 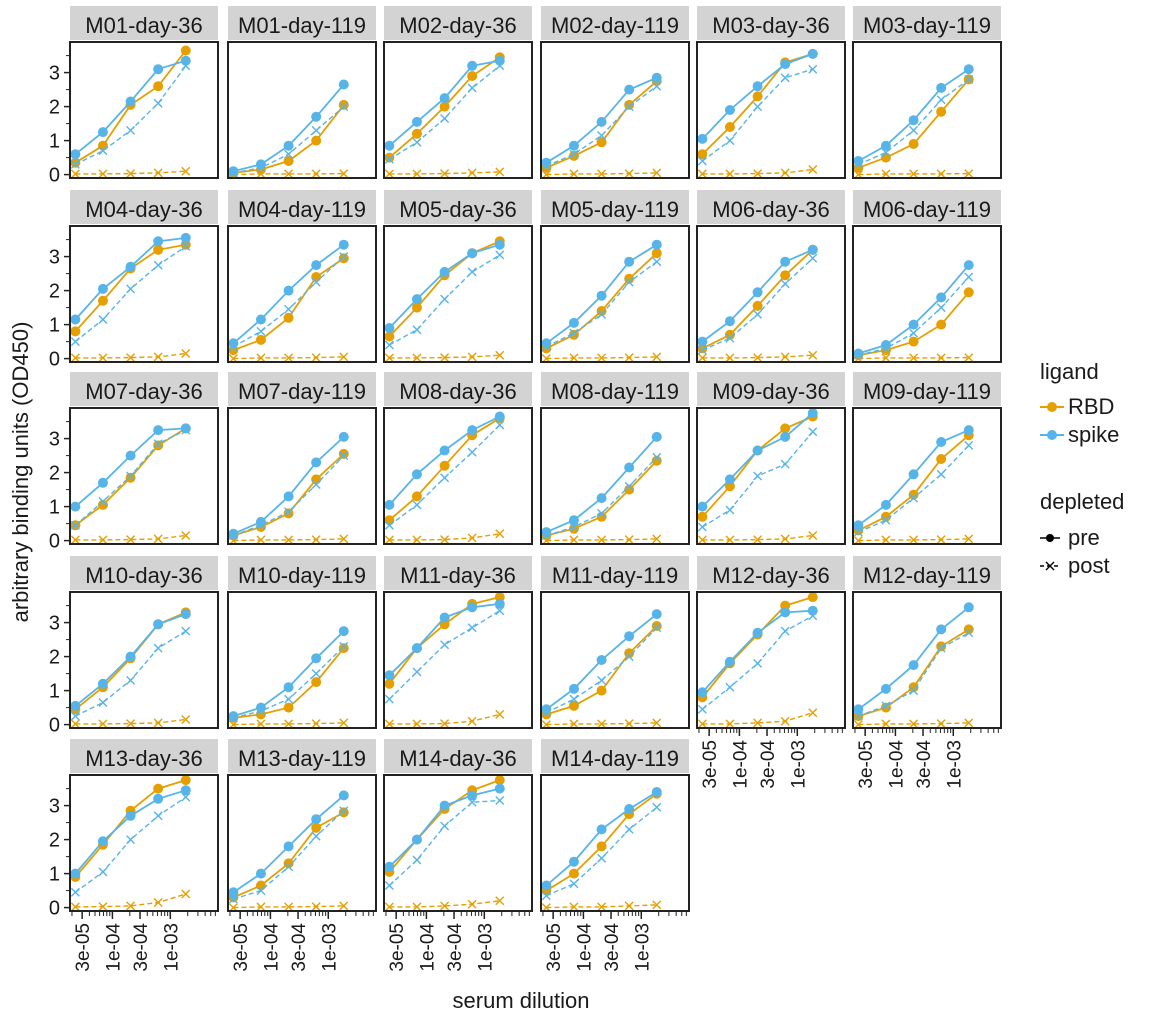 I want to click on facet-panel: M12-day-119 3e-05 1e-04 3e-04 1e-03, so click(x=927, y=672).